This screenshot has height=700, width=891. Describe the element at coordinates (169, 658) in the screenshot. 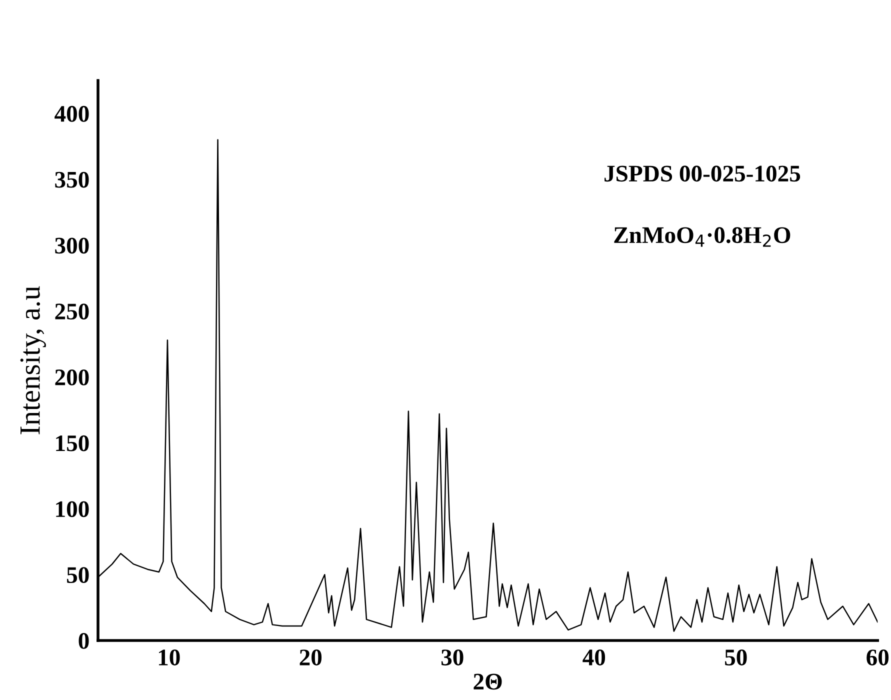

I see `x-tick-label: 10` at that location.